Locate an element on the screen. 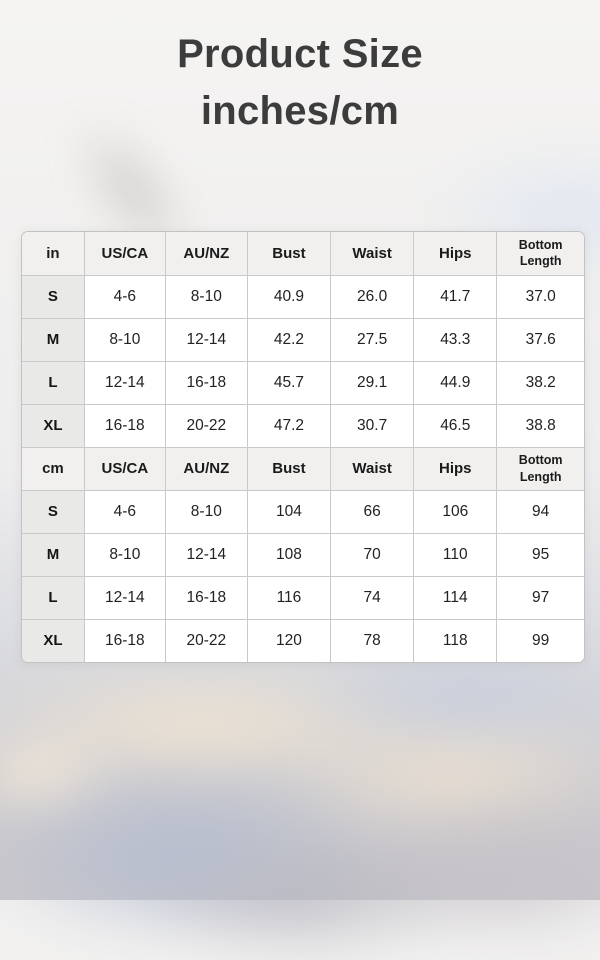 The width and height of the screenshot is (600, 960). header-row-in: in US/CA AU/NZ Bust Waist Hips Bottom Length is located at coordinates (303, 254).